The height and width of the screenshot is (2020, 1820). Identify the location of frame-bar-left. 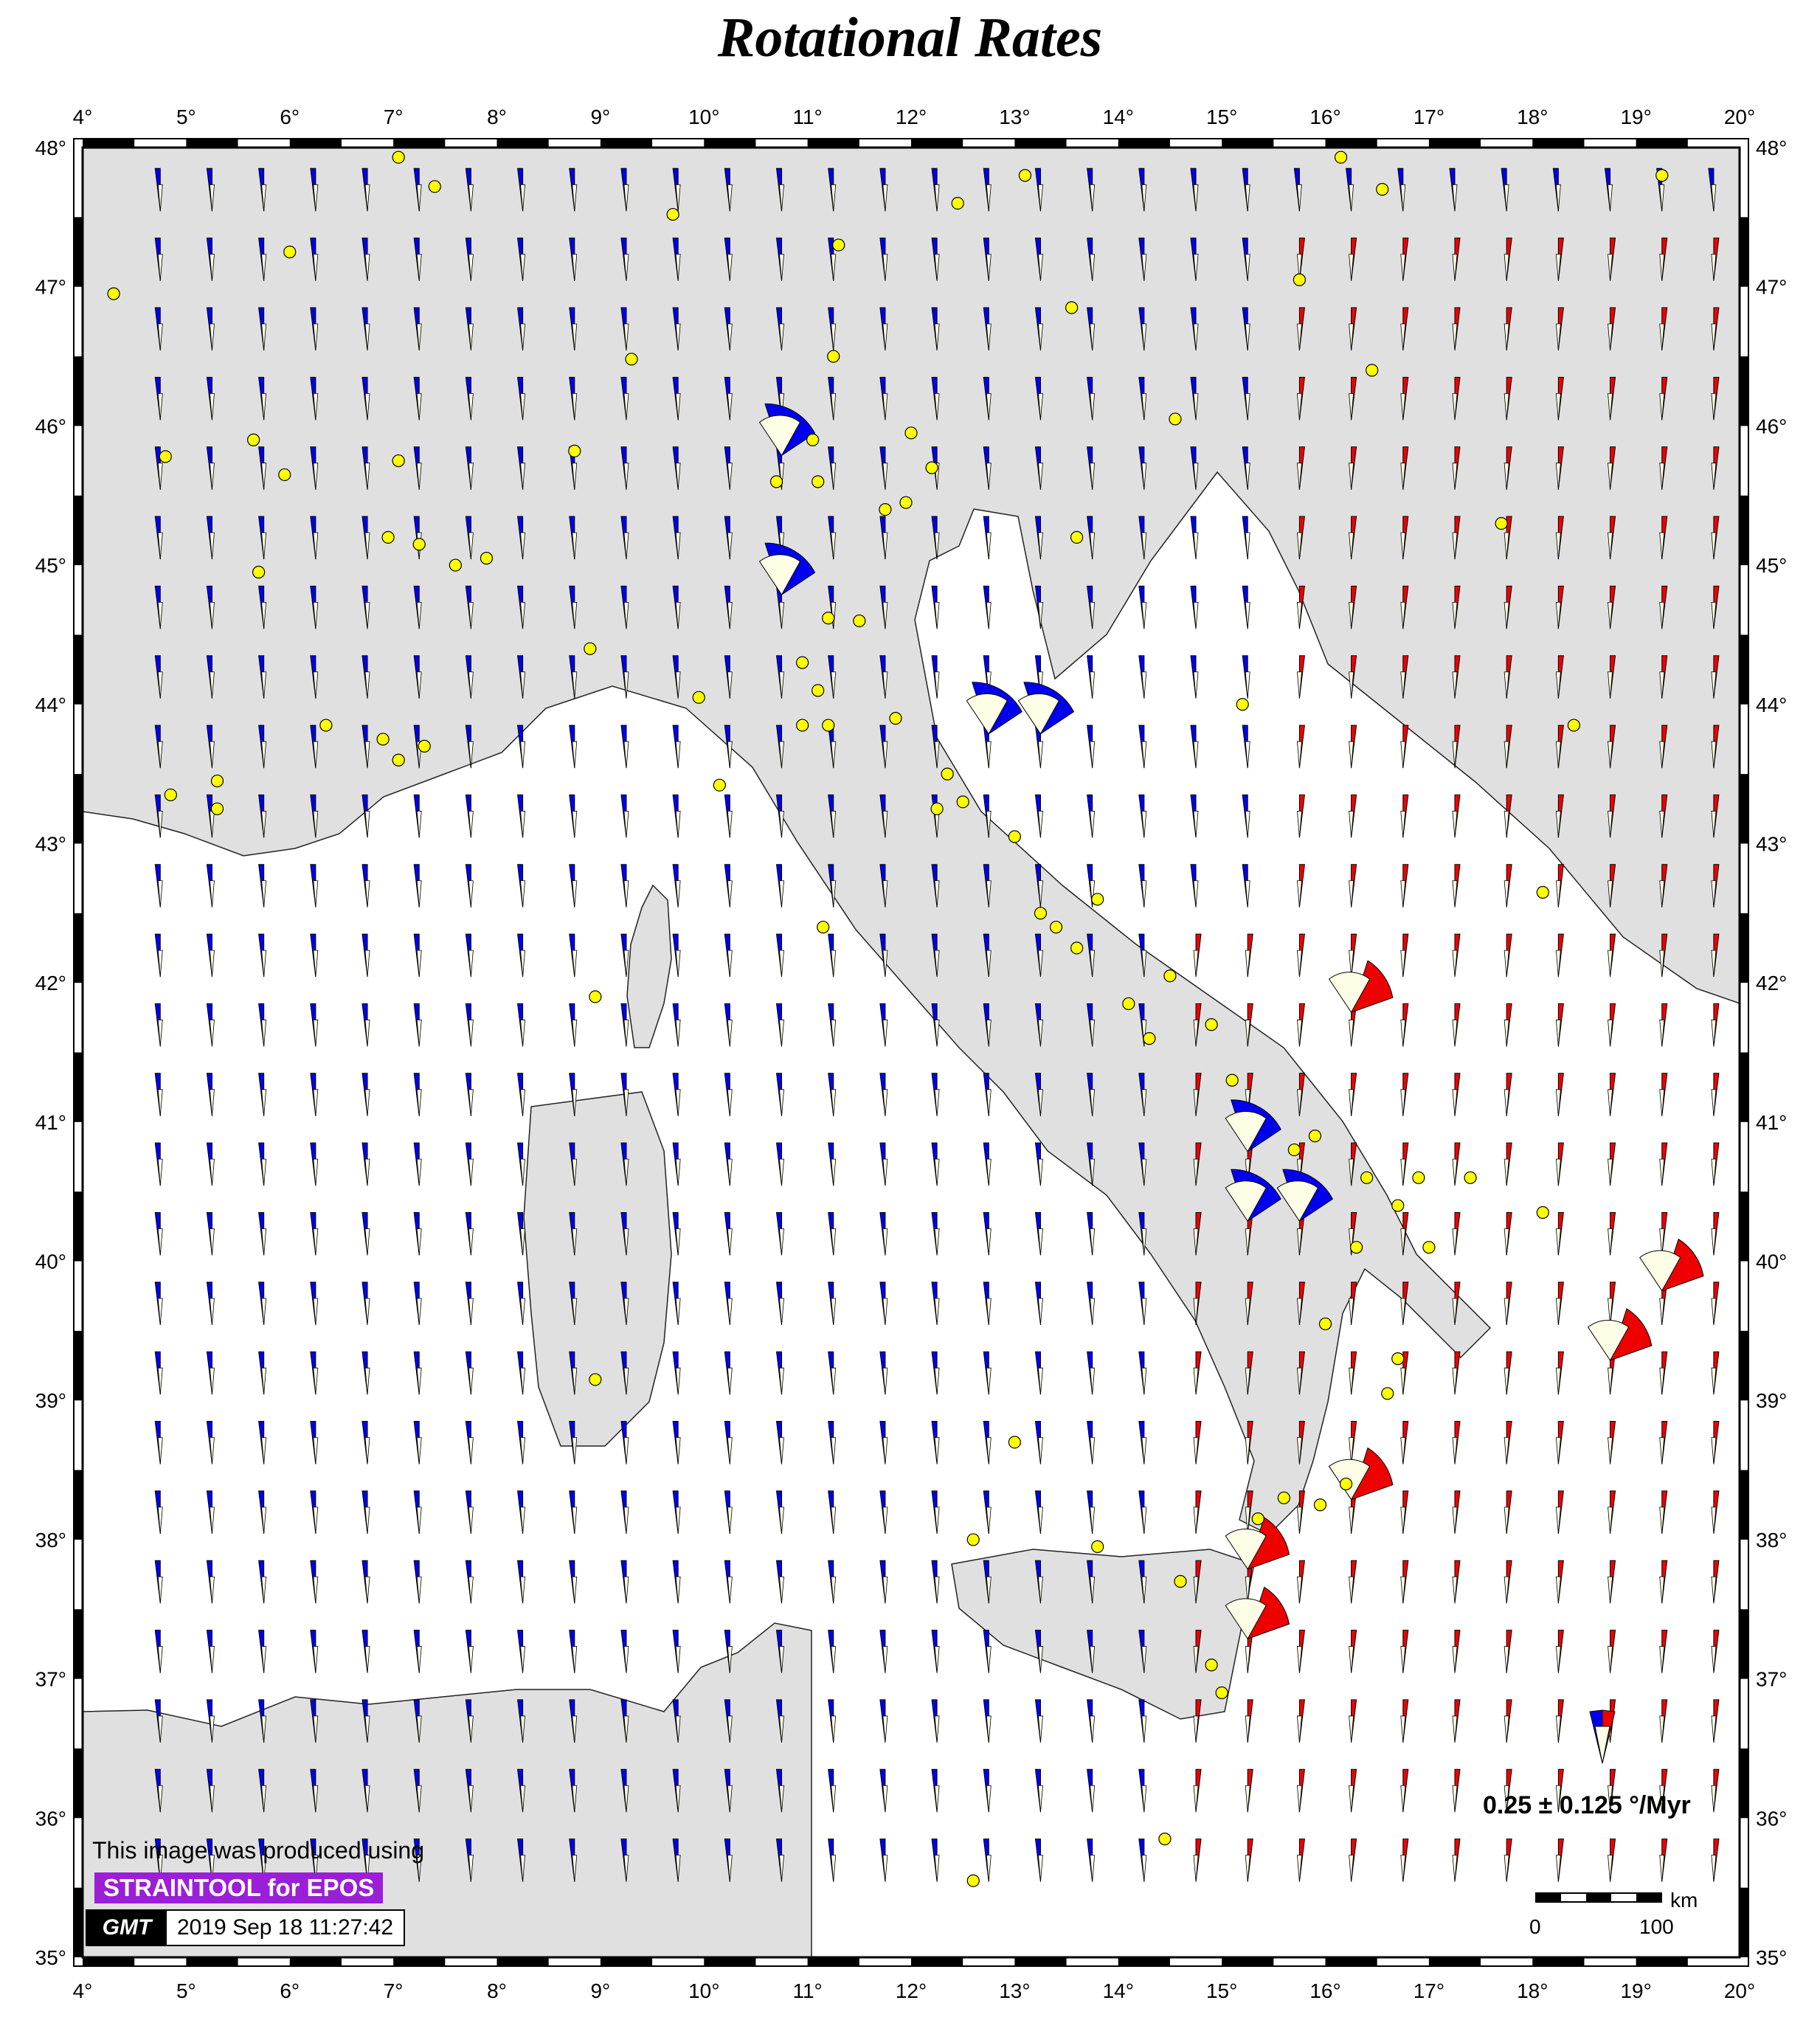
(78, 809).